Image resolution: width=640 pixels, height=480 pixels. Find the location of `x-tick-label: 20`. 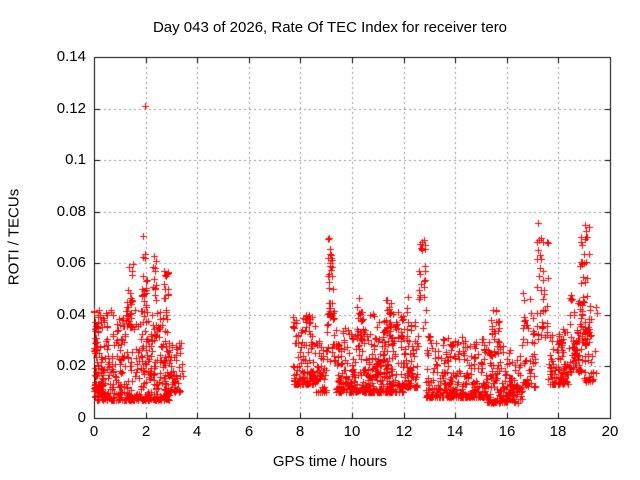

x-tick-label: 20 is located at coordinates (610, 431).